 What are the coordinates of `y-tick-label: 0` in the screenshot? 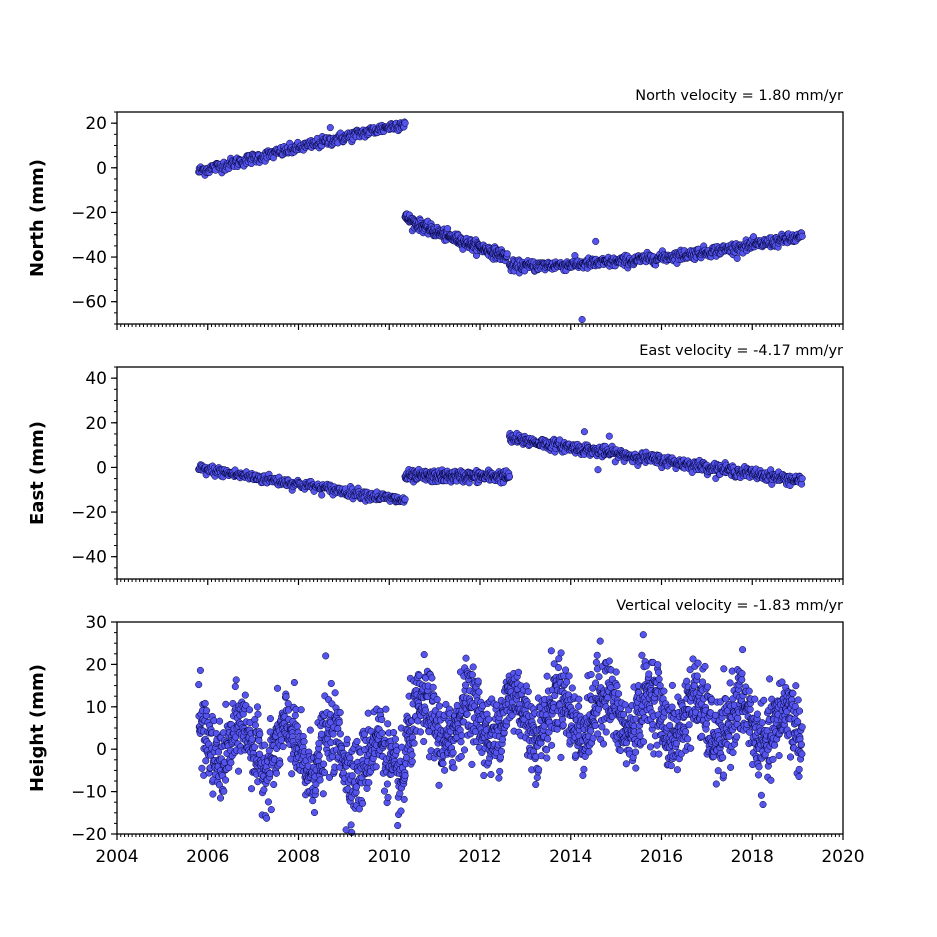 It's located at (101, 468).